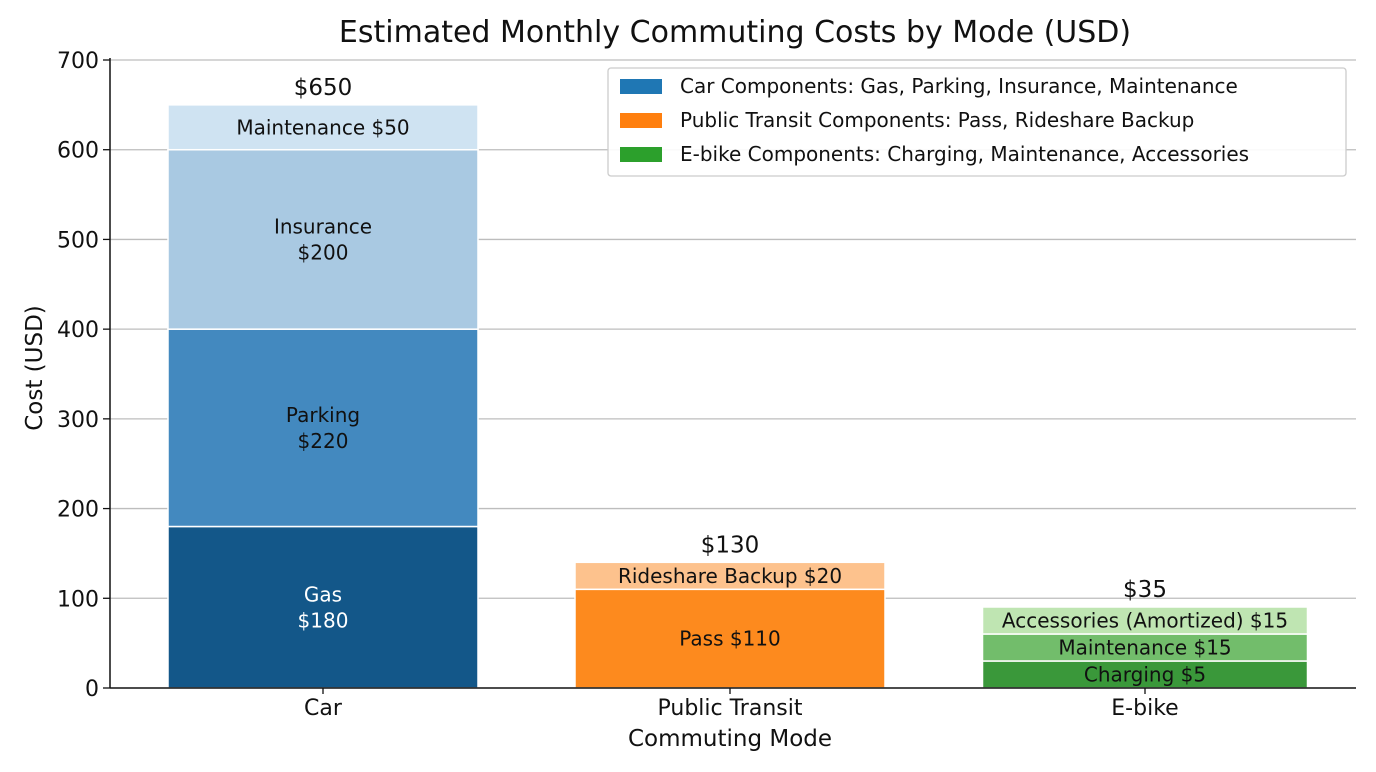  Describe the element at coordinates (78, 330) in the screenshot. I see `y-tick-label: 400` at that location.